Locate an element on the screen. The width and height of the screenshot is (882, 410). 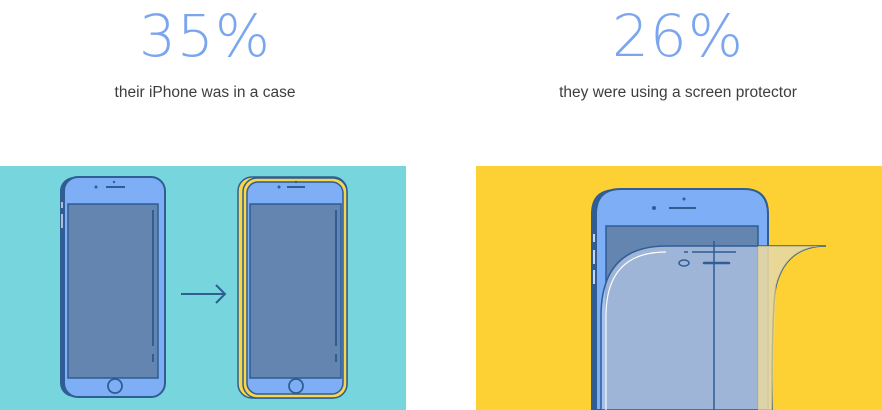
stat-case: 35% their iPhone was in a case is located at coordinates (207, 54).